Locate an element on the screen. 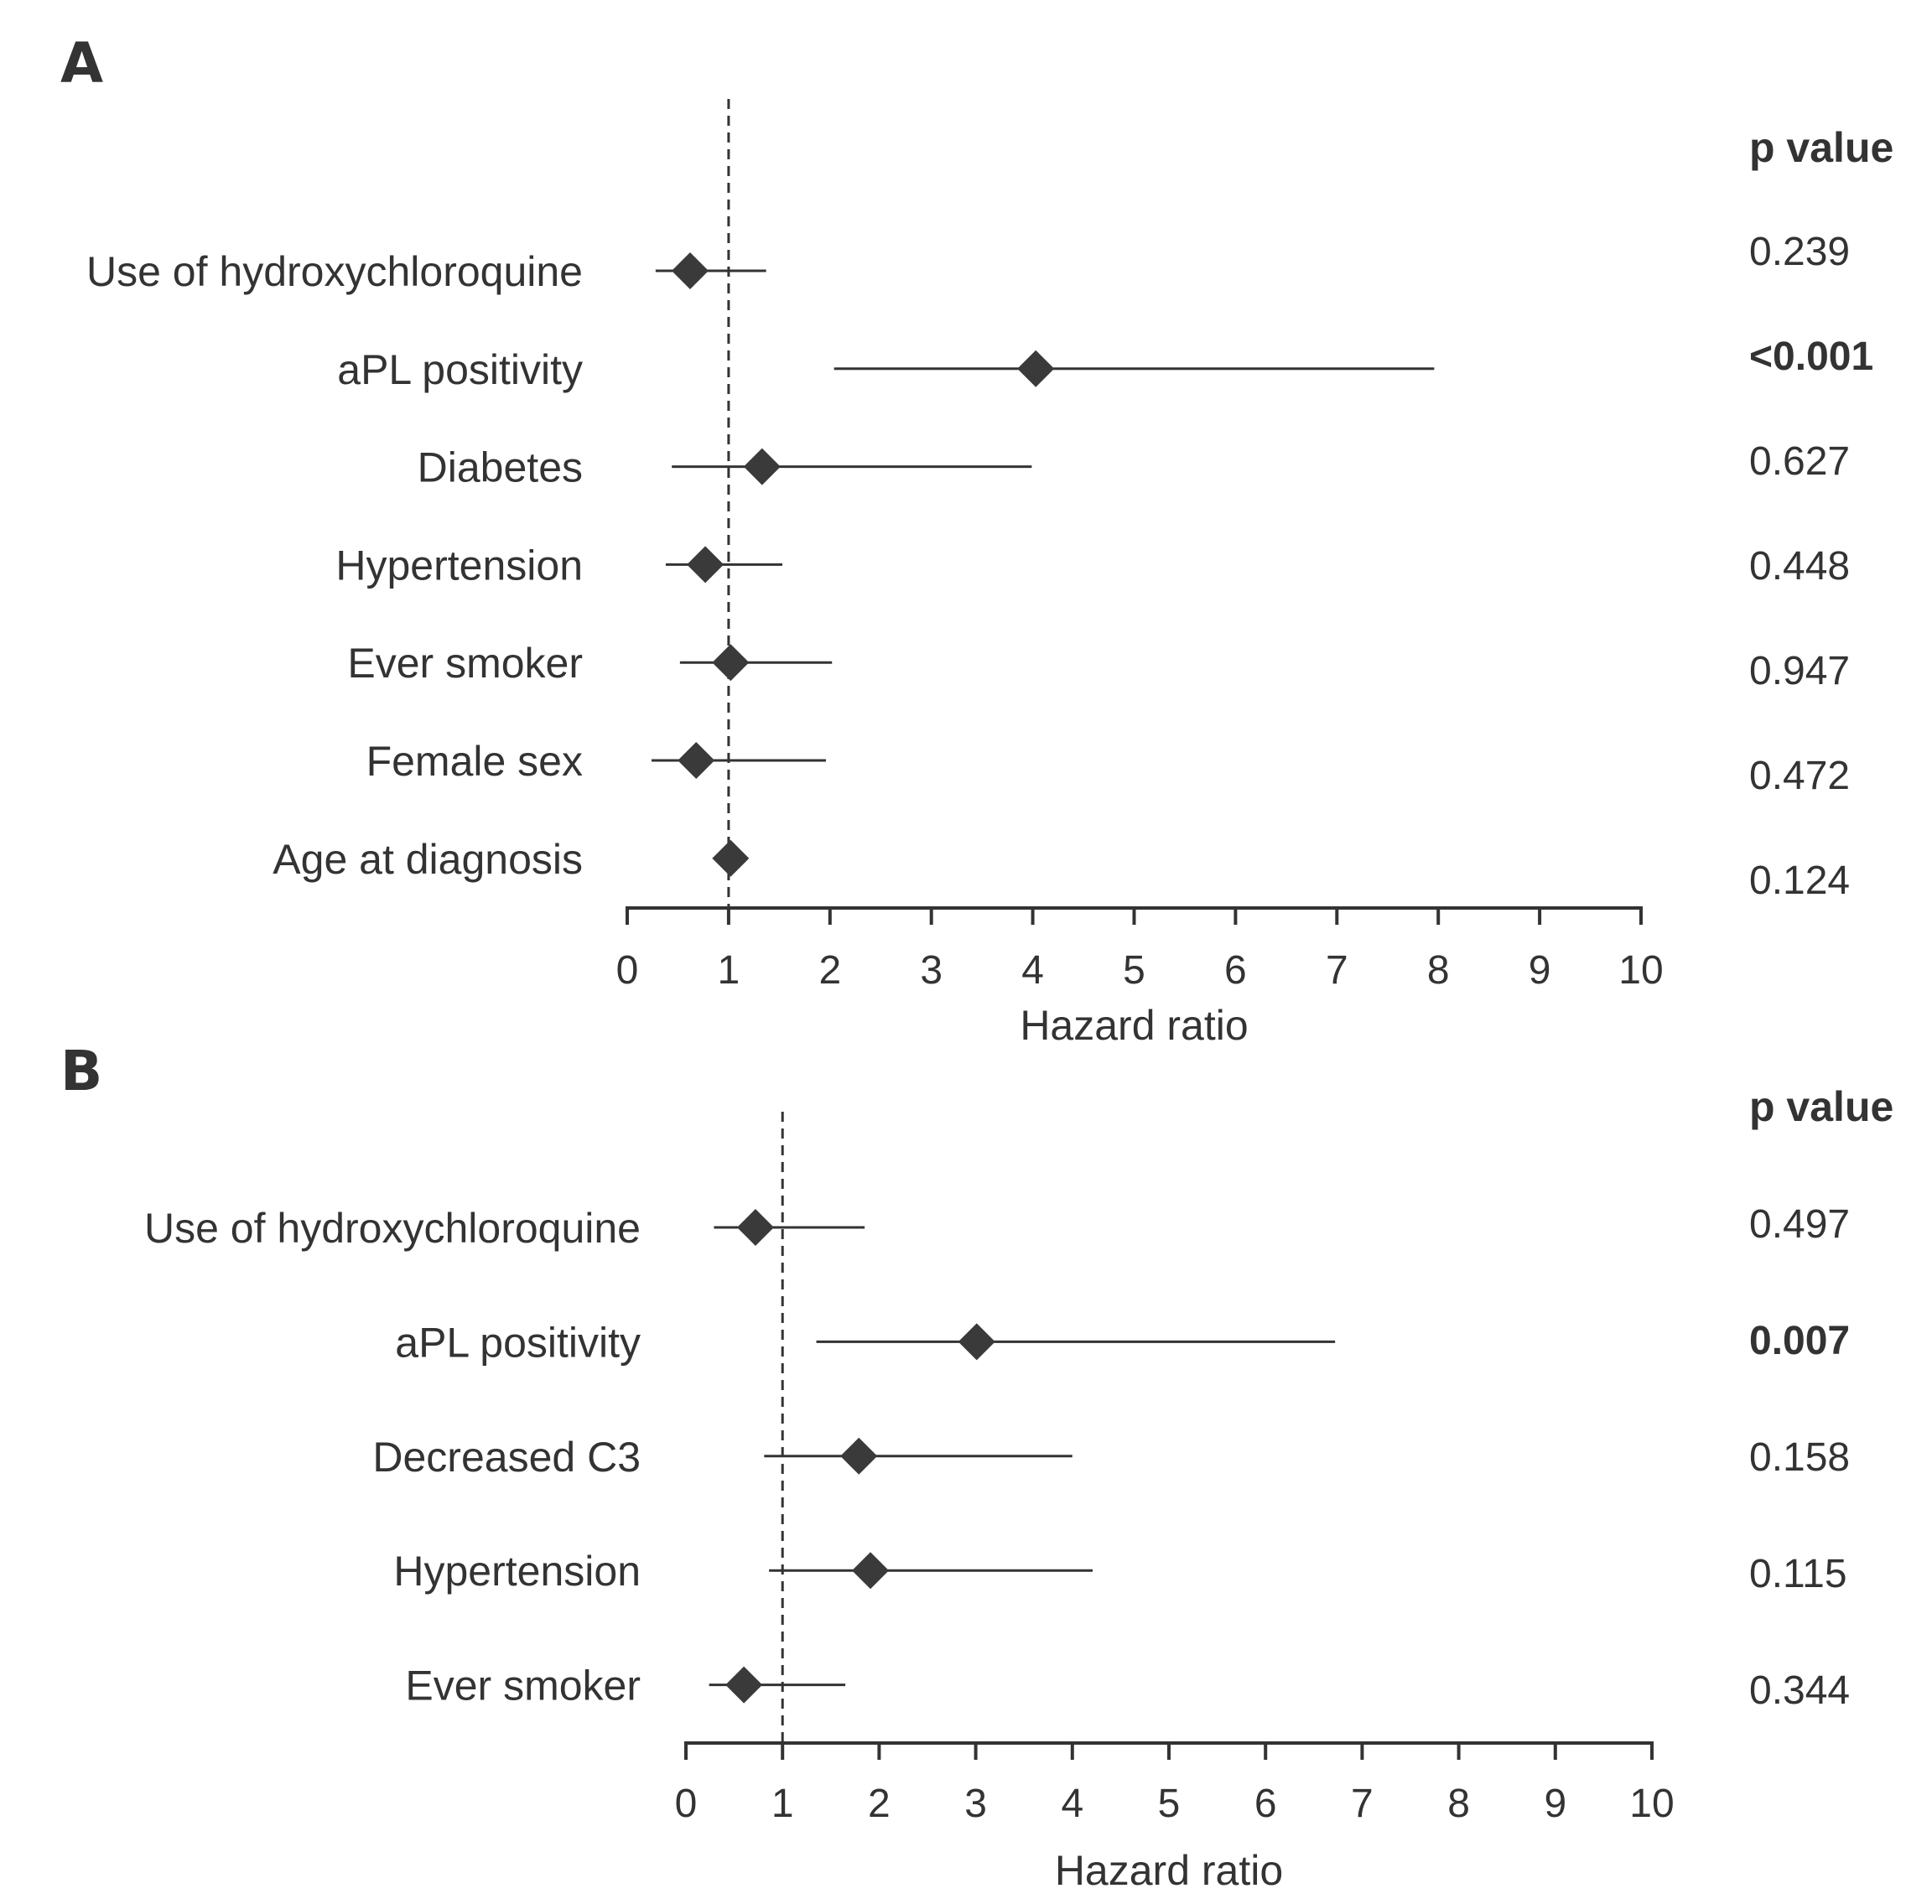 This screenshot has height=1904, width=1932. row-label: Decreased C3 is located at coordinates (507, 1457).